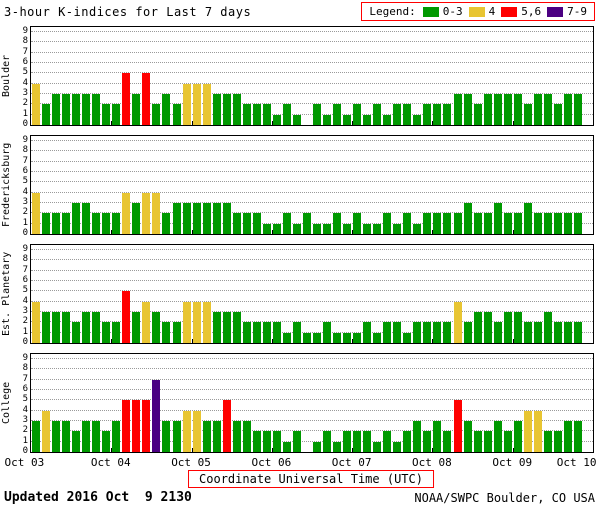 This screenshot has height=510, width=600. What do you see at coordinates (191, 462) in the screenshot?
I see `x-tick-label: Oct 05` at bounding box center [191, 462].